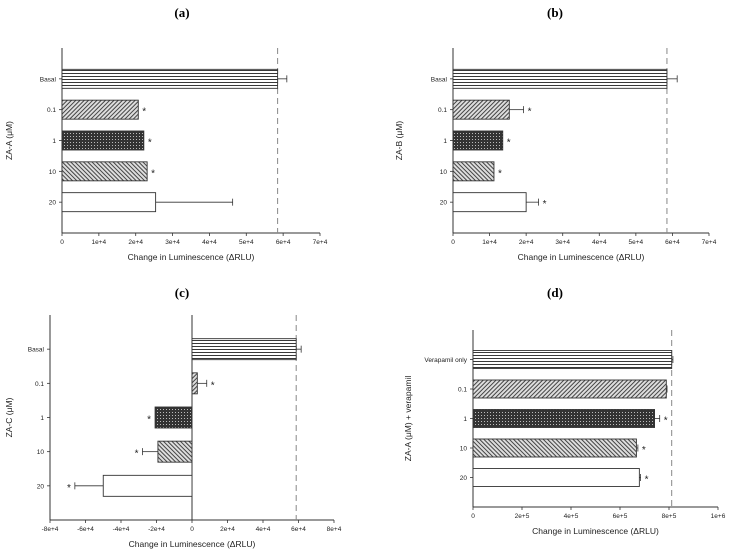  I want to click on x-tick-label: -4e+4, so click(121, 529).